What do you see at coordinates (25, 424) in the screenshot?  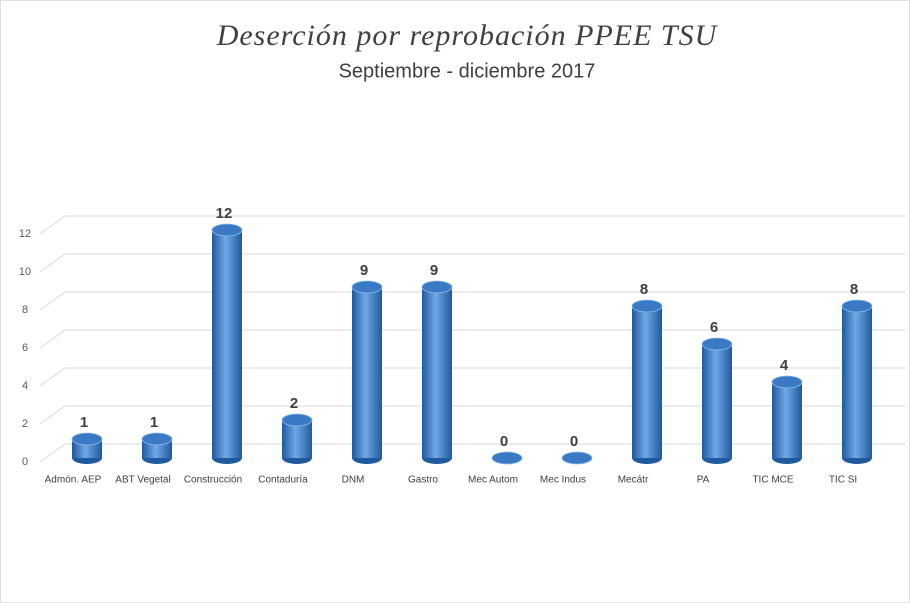 I see `y-tick-label: 2` at bounding box center [25, 424].